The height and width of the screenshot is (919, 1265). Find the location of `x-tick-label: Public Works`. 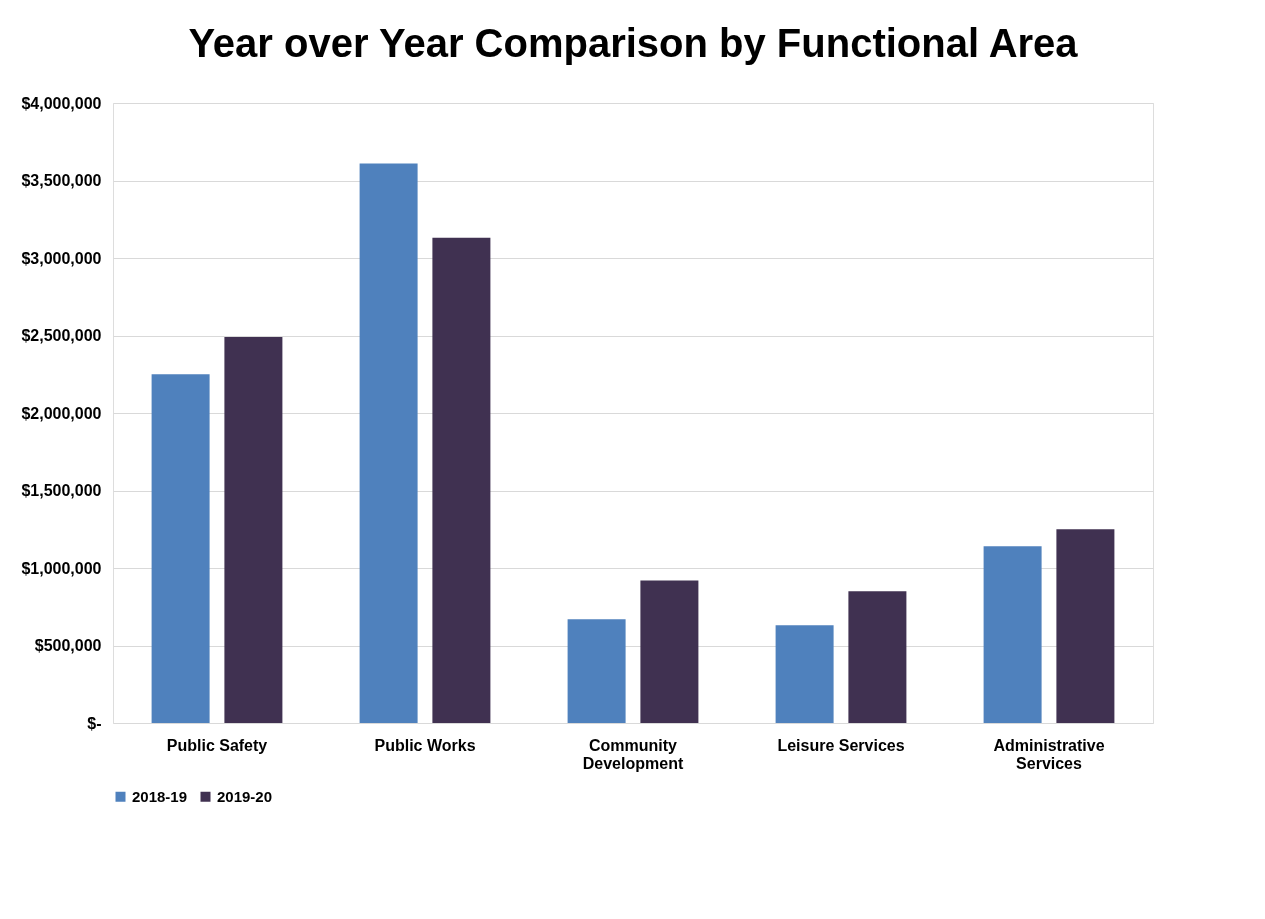

x-tick-label: Public Works is located at coordinates (425, 745).